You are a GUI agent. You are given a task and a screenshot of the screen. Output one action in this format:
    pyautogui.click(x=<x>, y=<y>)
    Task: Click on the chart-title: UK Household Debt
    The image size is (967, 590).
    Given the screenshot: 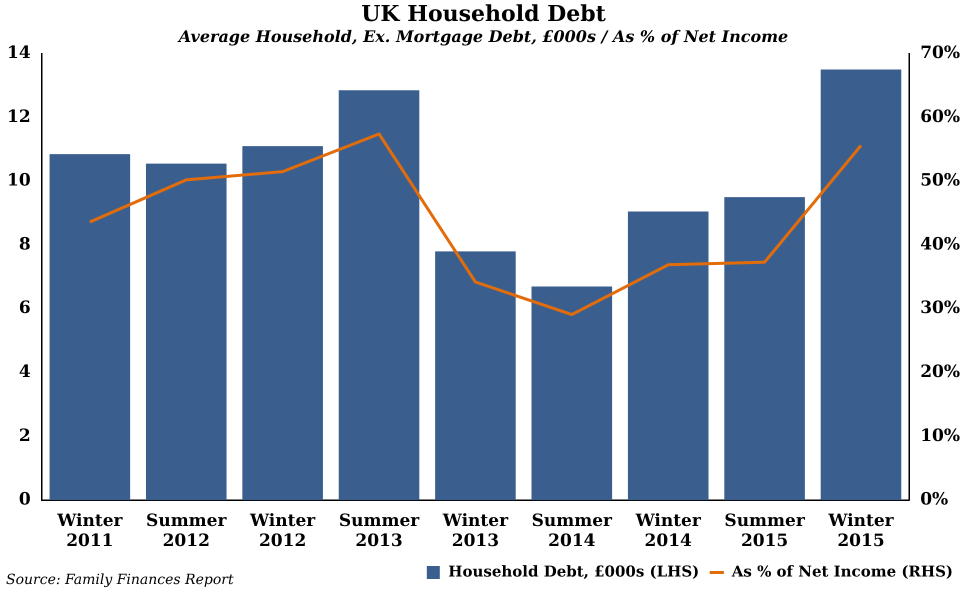 What is the action you would take?
    pyautogui.click(x=484, y=13)
    